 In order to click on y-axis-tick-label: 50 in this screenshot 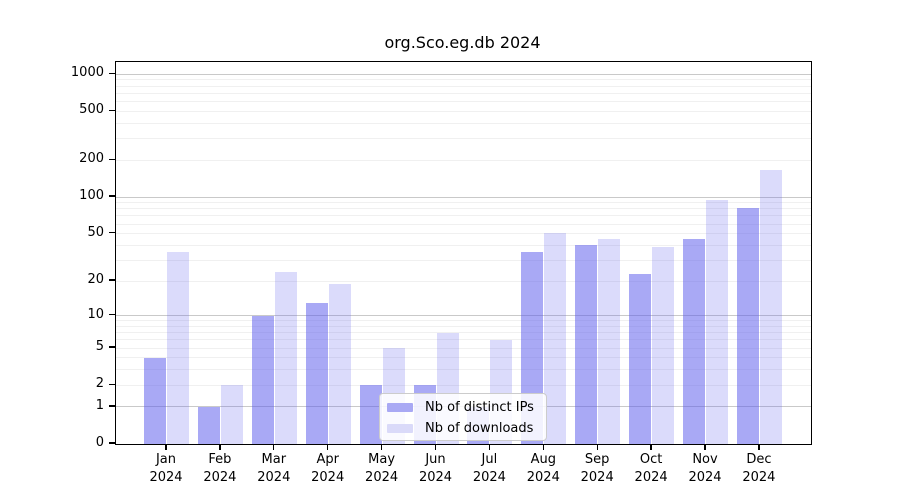, I will do `click(95, 232)`.